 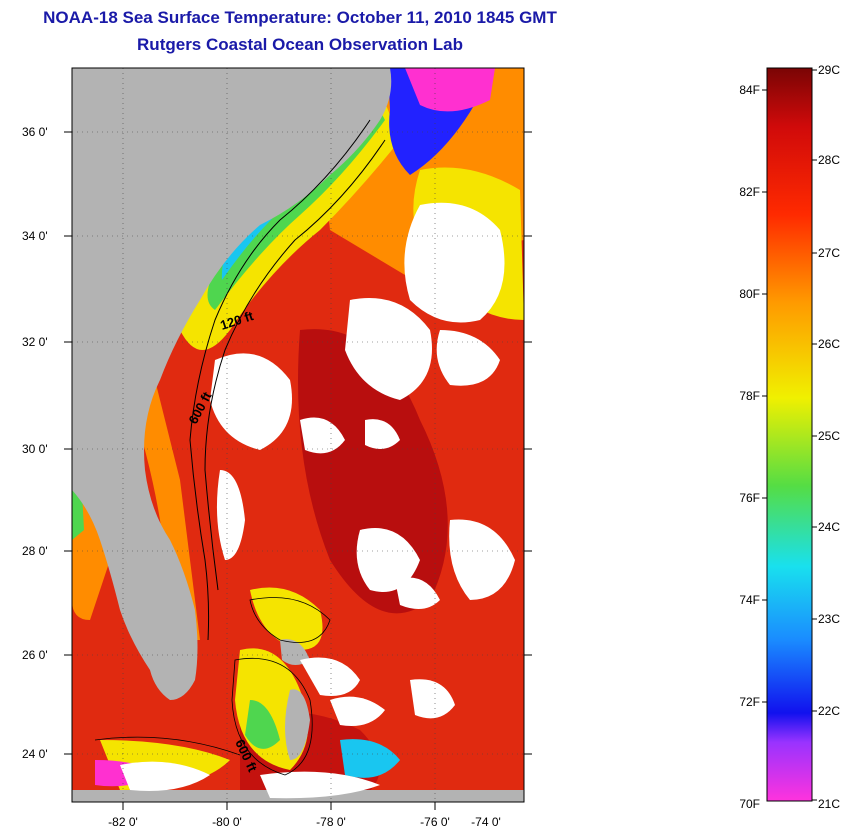 I want to click on colorbar-f-label: 78F, so click(x=749, y=396).